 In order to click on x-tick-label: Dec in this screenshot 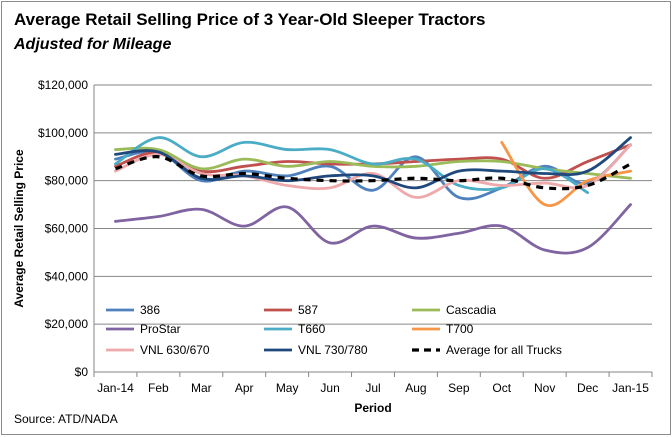, I will do `click(587, 388)`.